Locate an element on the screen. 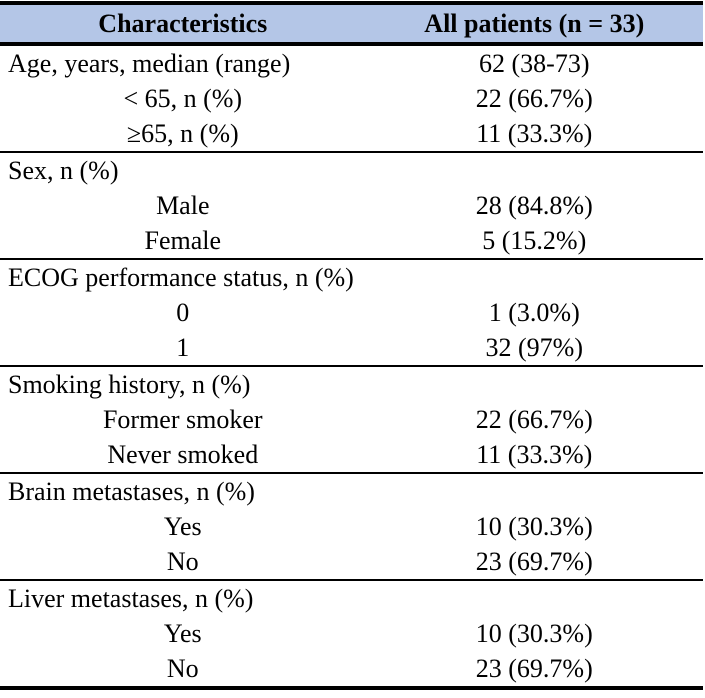 The width and height of the screenshot is (705, 698). row-label: Never smoked is located at coordinates (183, 454).